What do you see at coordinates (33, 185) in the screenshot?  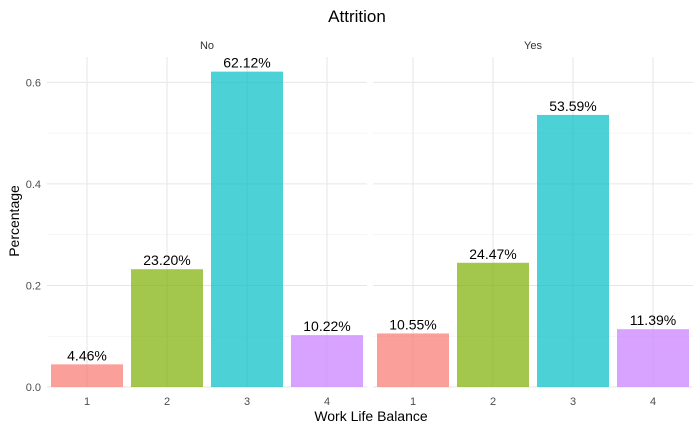 I see `y-tick-label: 0.4` at bounding box center [33, 185].